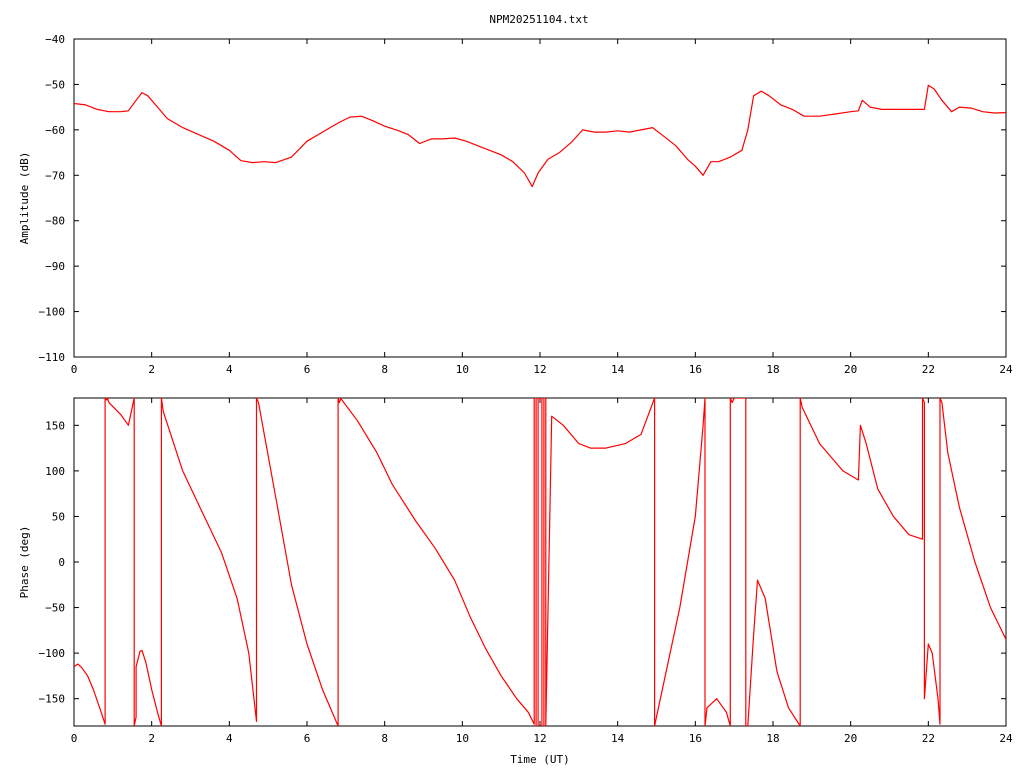 The image size is (1024, 773). Describe the element at coordinates (538, 19) in the screenshot. I see `chart-title: NPM20251104.txt` at that location.